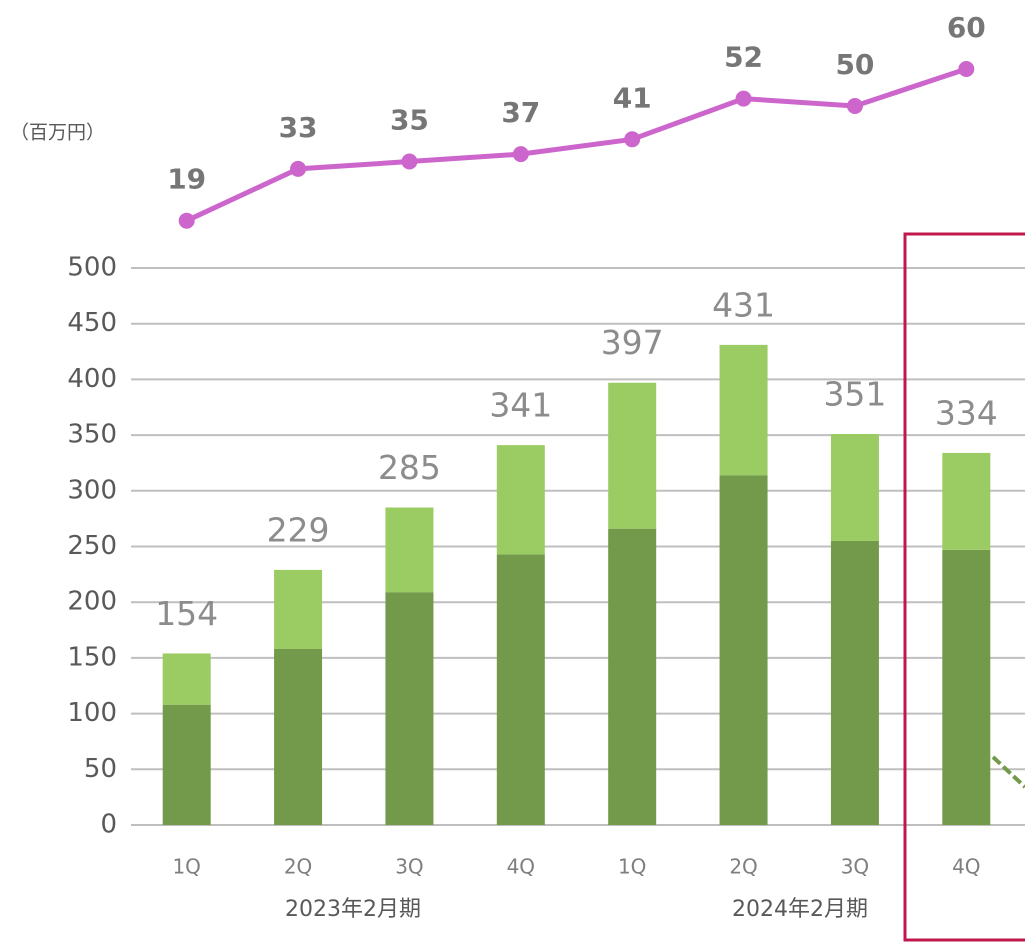 The height and width of the screenshot is (951, 1025). What do you see at coordinates (854, 393) in the screenshot?
I see `total-label: 351` at bounding box center [854, 393].